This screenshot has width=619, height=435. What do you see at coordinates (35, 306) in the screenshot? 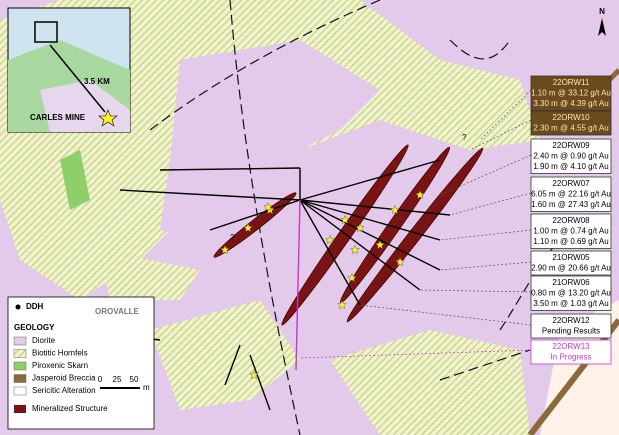
I see `legend-ddh: DDH` at bounding box center [35, 306].